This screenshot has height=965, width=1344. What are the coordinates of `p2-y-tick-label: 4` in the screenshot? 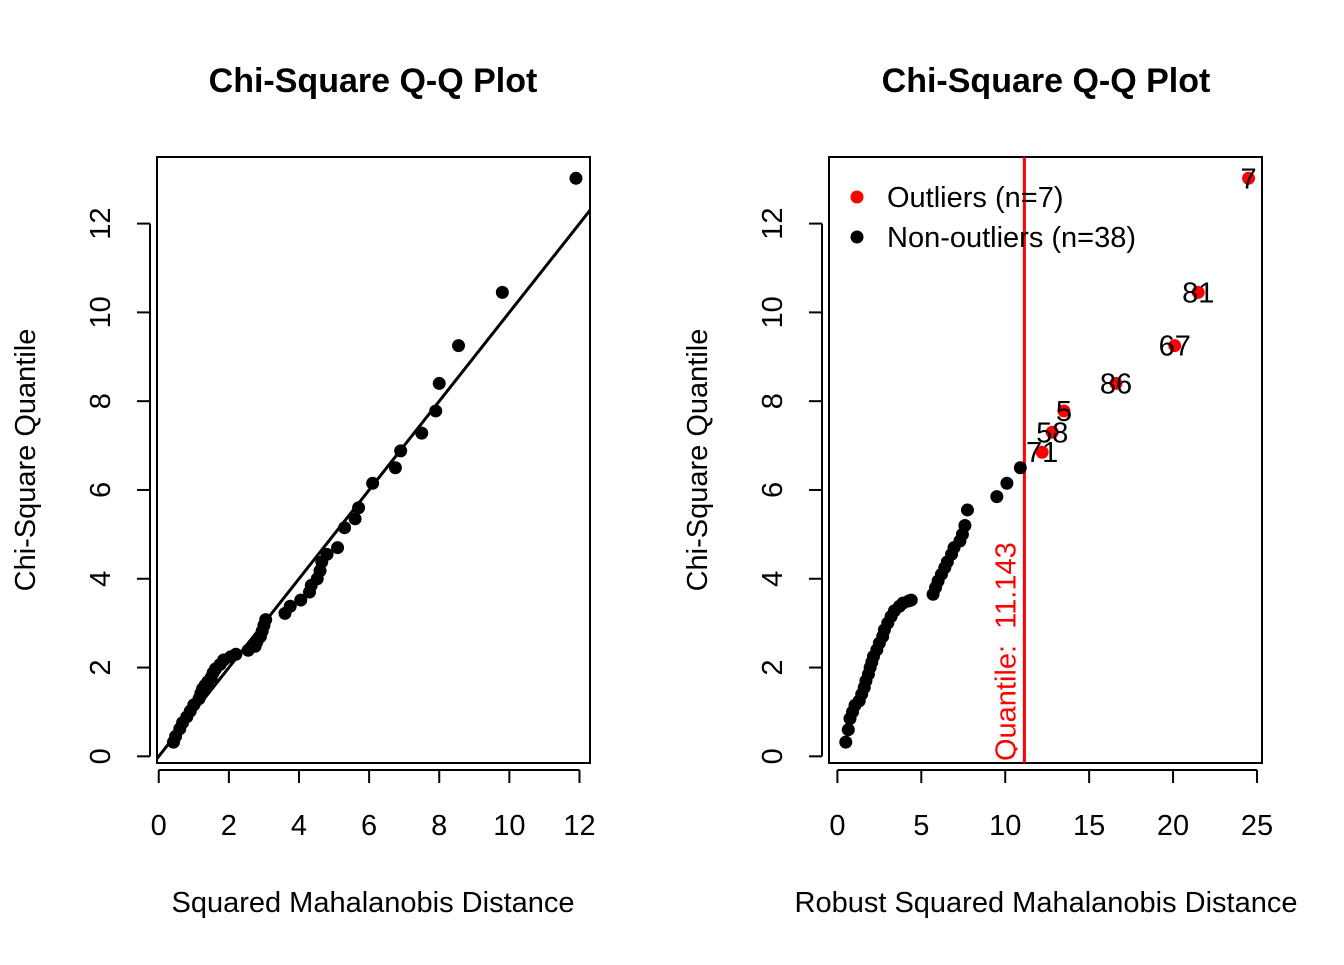 It's located at (773, 579).